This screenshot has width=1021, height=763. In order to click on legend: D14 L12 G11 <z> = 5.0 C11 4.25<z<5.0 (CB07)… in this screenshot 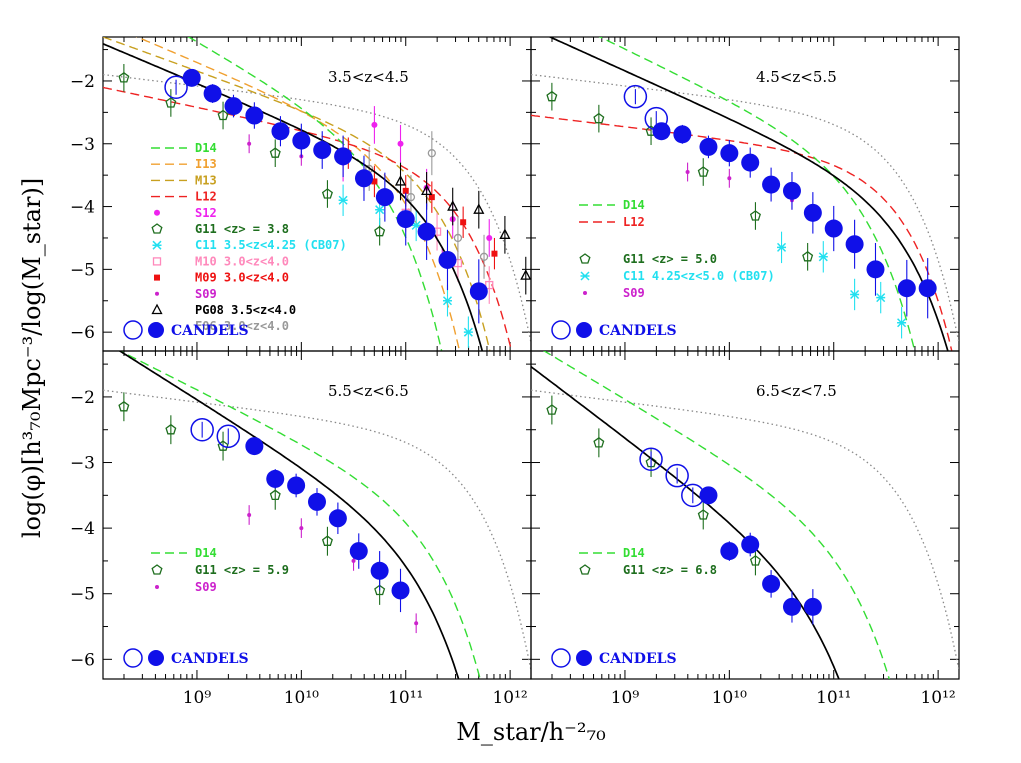, I will do `click(663, 269)`.